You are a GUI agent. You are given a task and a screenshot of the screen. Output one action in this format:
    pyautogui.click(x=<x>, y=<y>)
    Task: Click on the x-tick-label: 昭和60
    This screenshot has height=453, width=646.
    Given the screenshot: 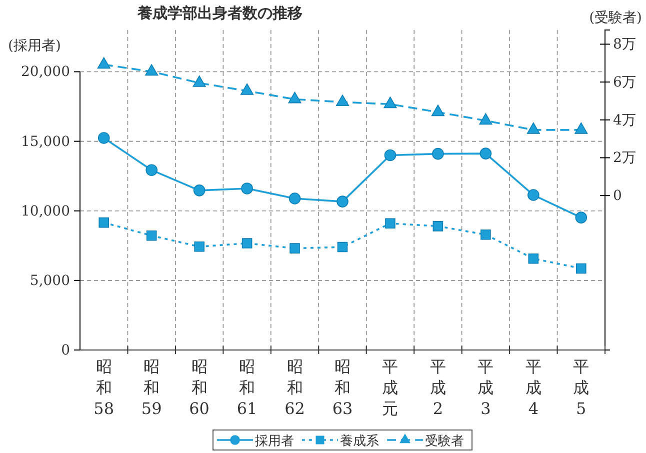 What is the action you would take?
    pyautogui.click(x=199, y=387)
    